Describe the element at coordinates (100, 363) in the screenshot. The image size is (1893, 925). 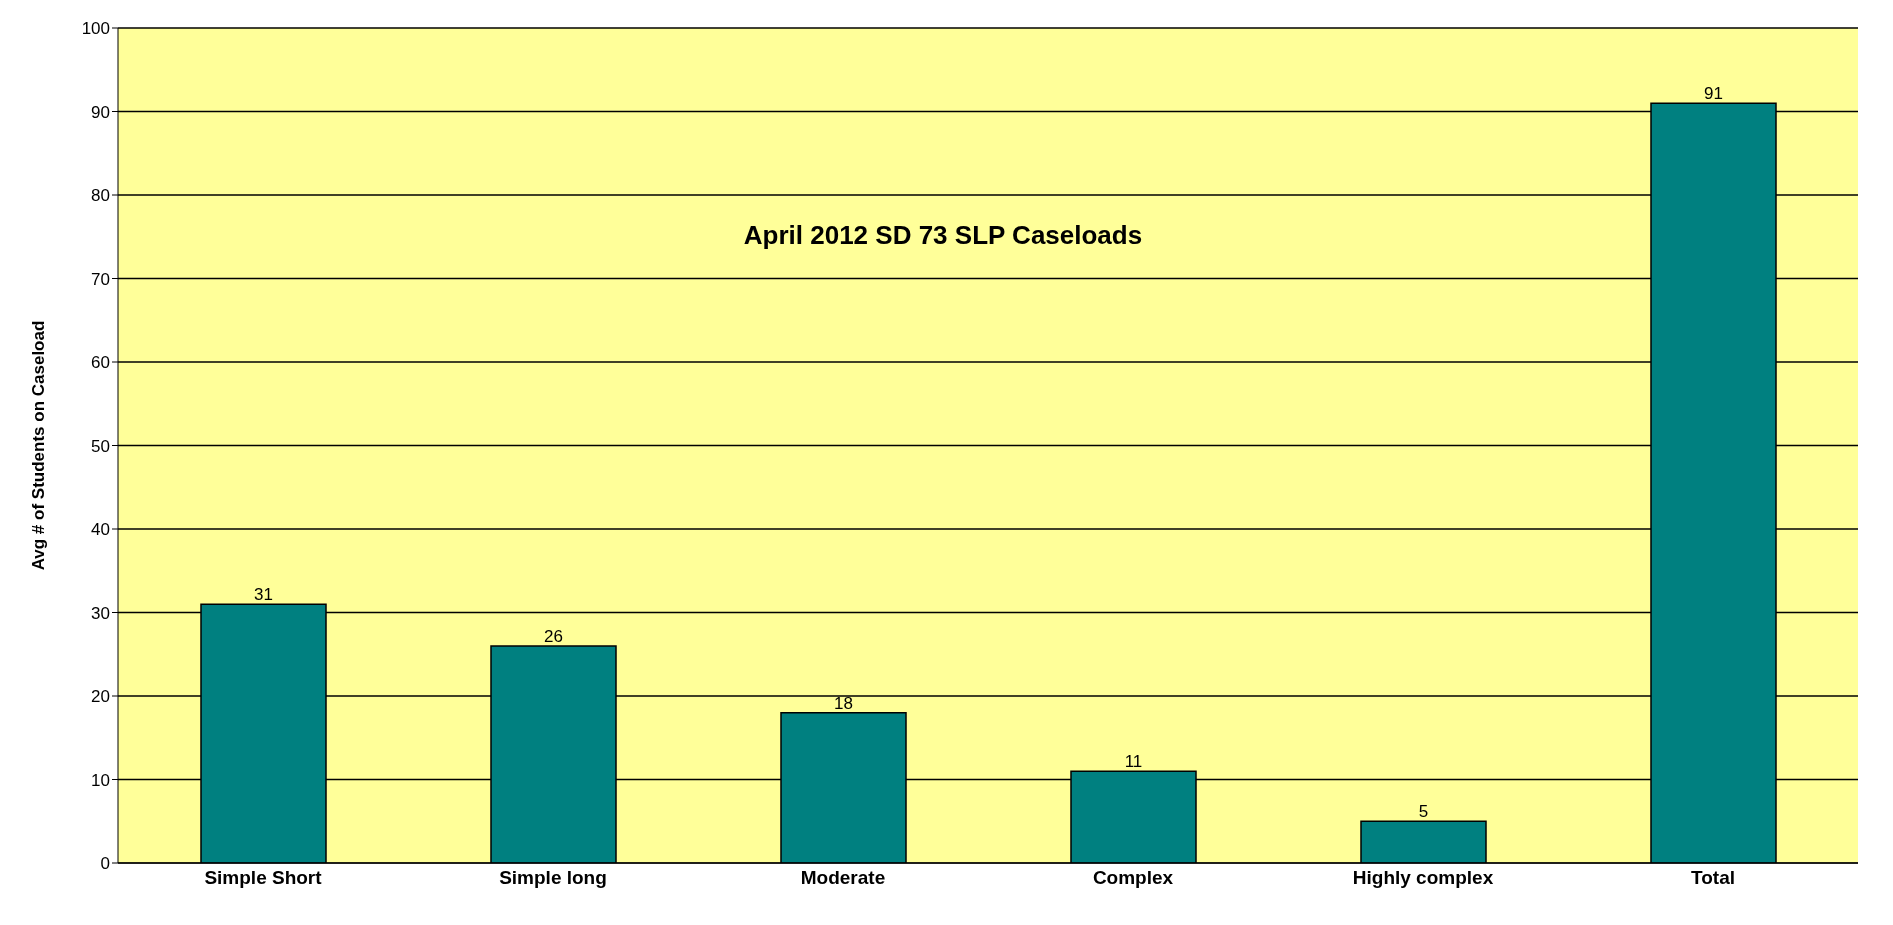
I see `y-tick-label: 60` at that location.